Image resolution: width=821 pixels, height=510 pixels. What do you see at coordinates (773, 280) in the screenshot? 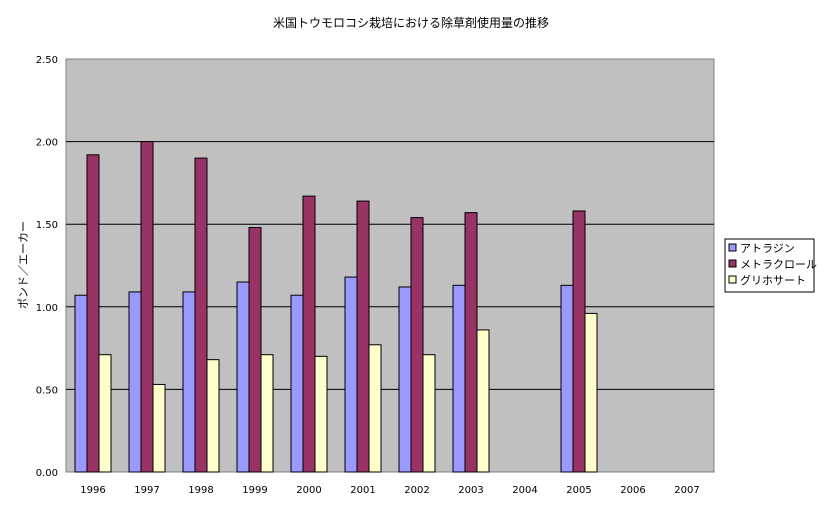
I see `legend-label: グリホサート` at bounding box center [773, 280].